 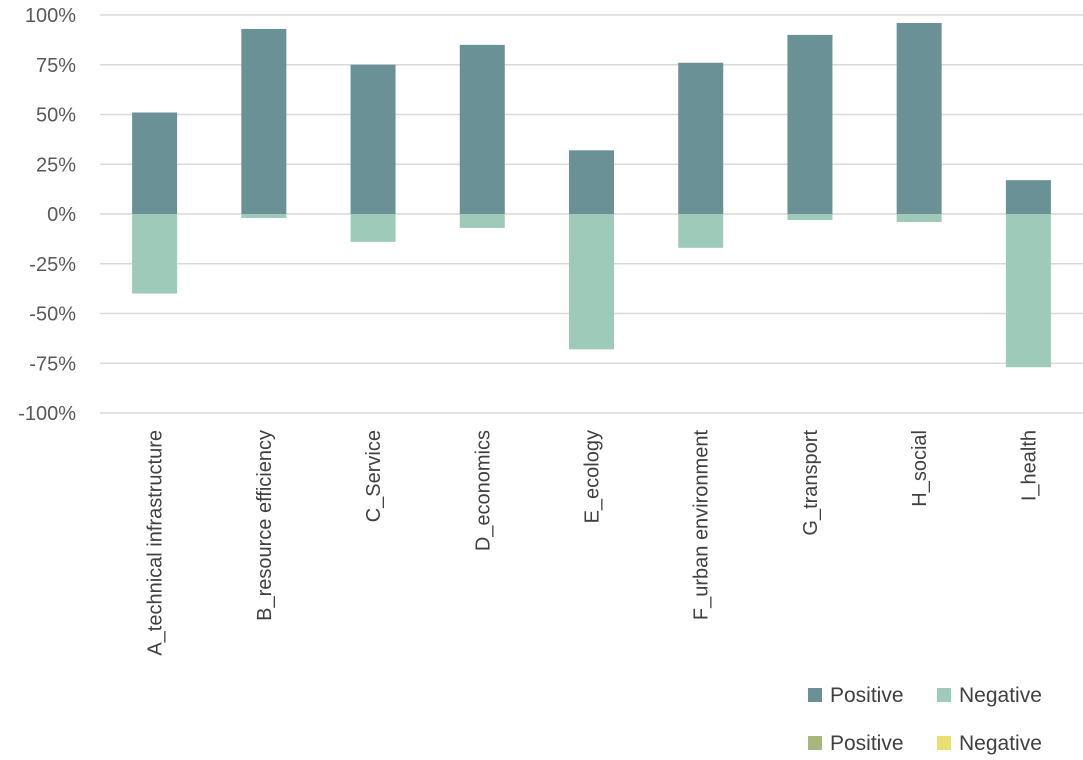 What do you see at coordinates (56, 165) in the screenshot?
I see `y-tick-label: 25%` at bounding box center [56, 165].